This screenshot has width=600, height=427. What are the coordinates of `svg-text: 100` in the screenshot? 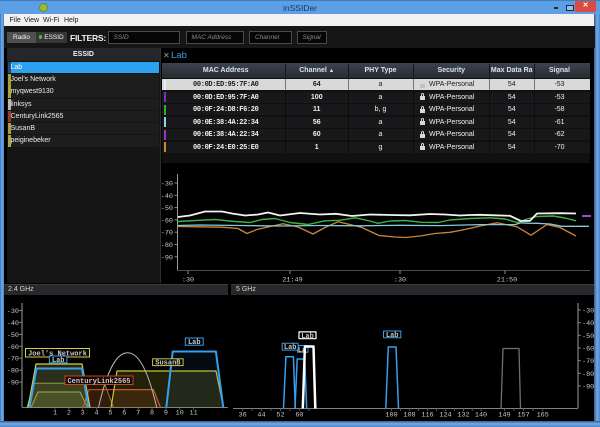 It's located at (391, 416).